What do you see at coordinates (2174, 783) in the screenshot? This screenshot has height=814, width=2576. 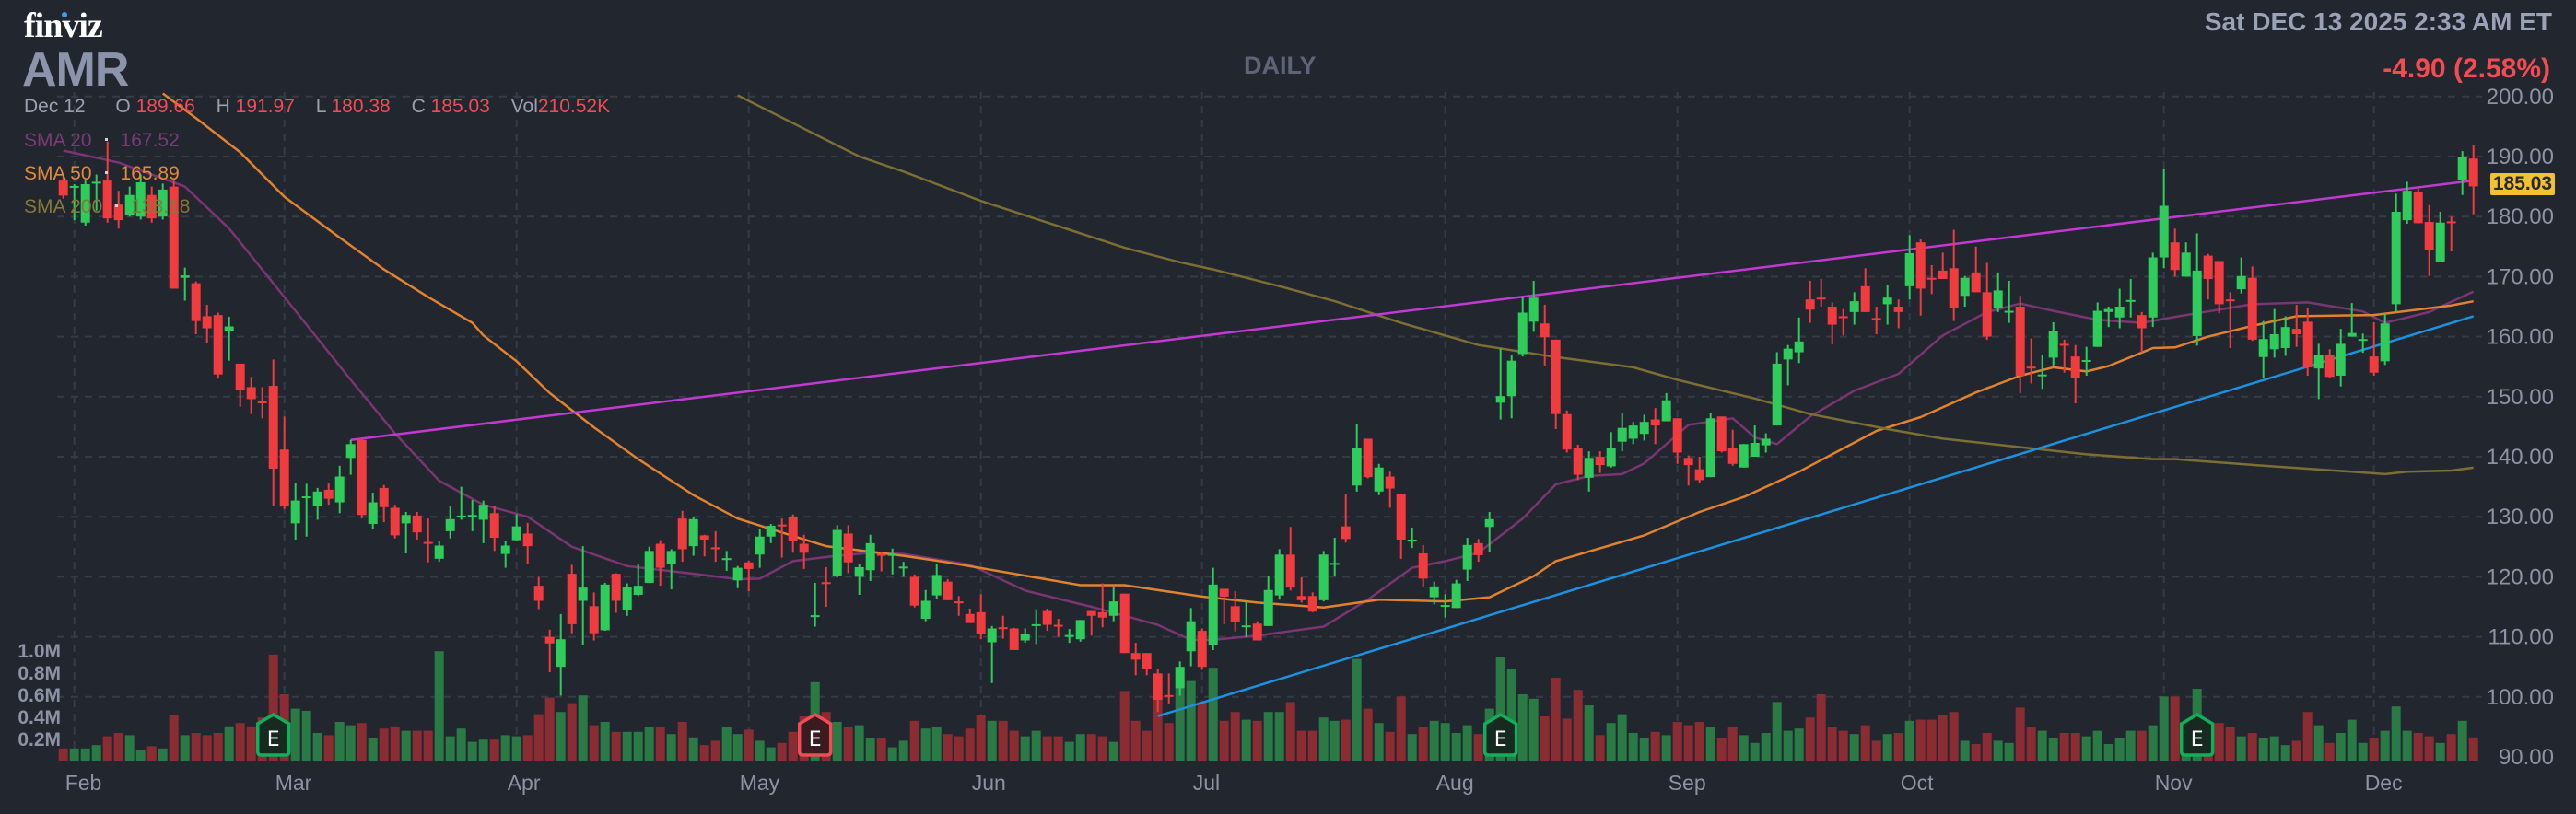 I see `x-tick-label: Nov` at bounding box center [2174, 783].